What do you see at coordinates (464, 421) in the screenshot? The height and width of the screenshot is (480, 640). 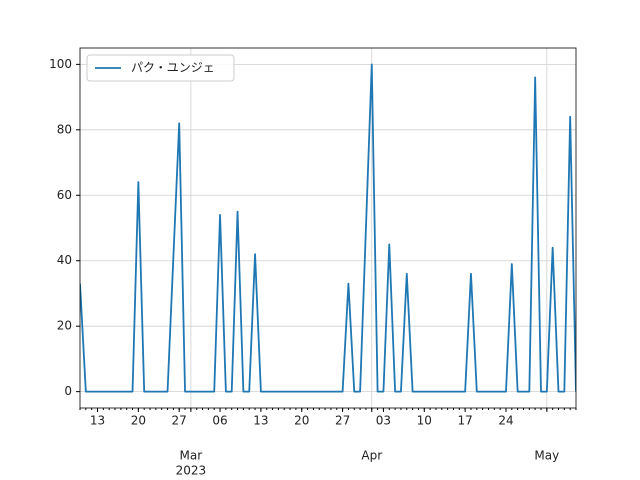 I see `x-tick-label: 17` at bounding box center [464, 421].